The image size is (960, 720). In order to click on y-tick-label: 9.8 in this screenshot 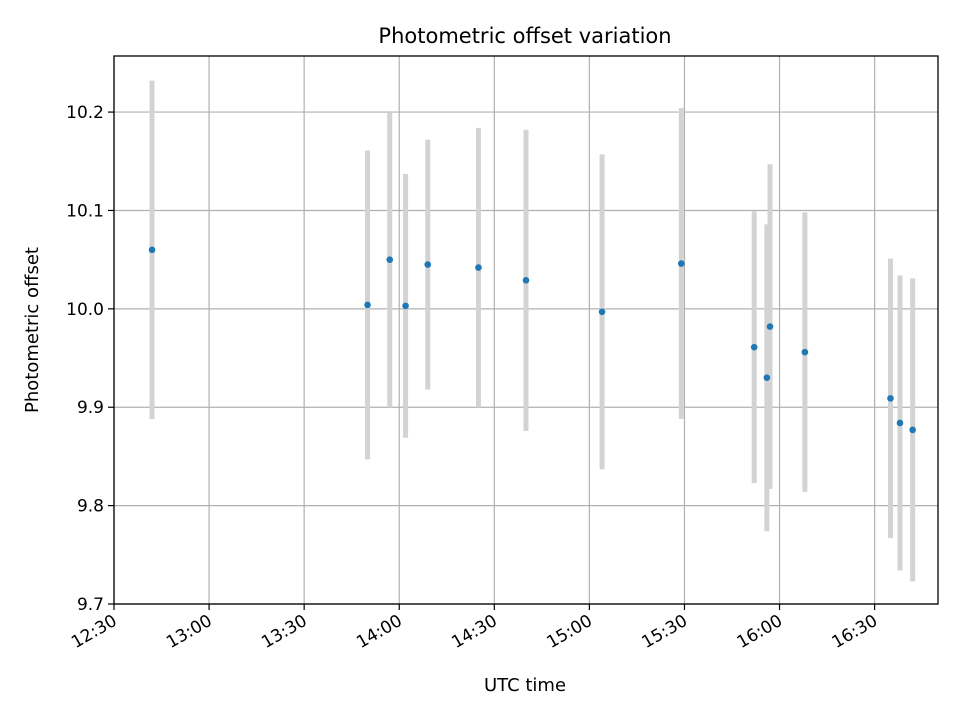, I will do `click(90, 507)`.